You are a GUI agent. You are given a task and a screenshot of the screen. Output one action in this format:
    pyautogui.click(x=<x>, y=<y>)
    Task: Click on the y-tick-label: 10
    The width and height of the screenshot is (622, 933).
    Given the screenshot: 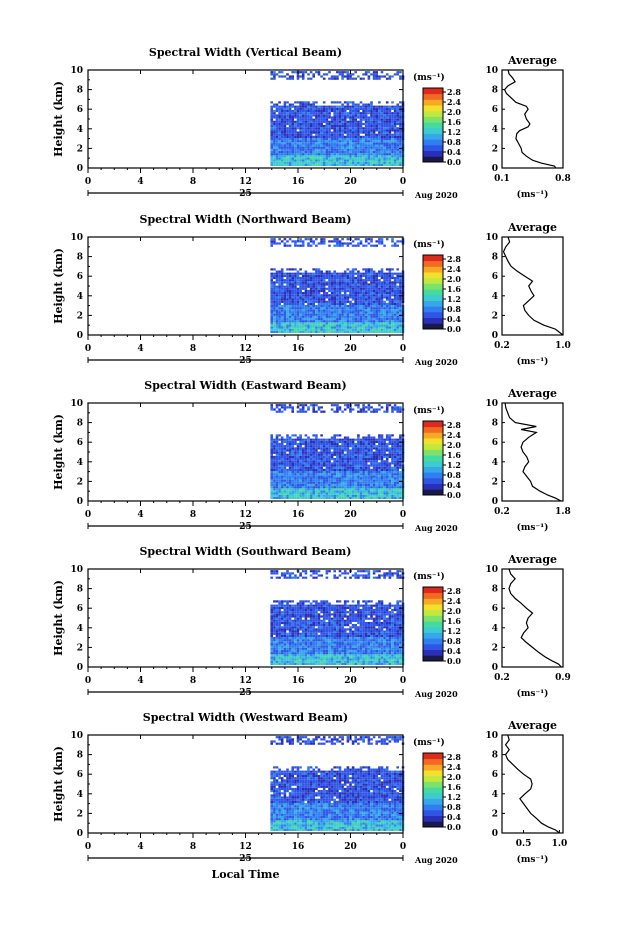 What is the action you would take?
    pyautogui.click(x=76, y=238)
    